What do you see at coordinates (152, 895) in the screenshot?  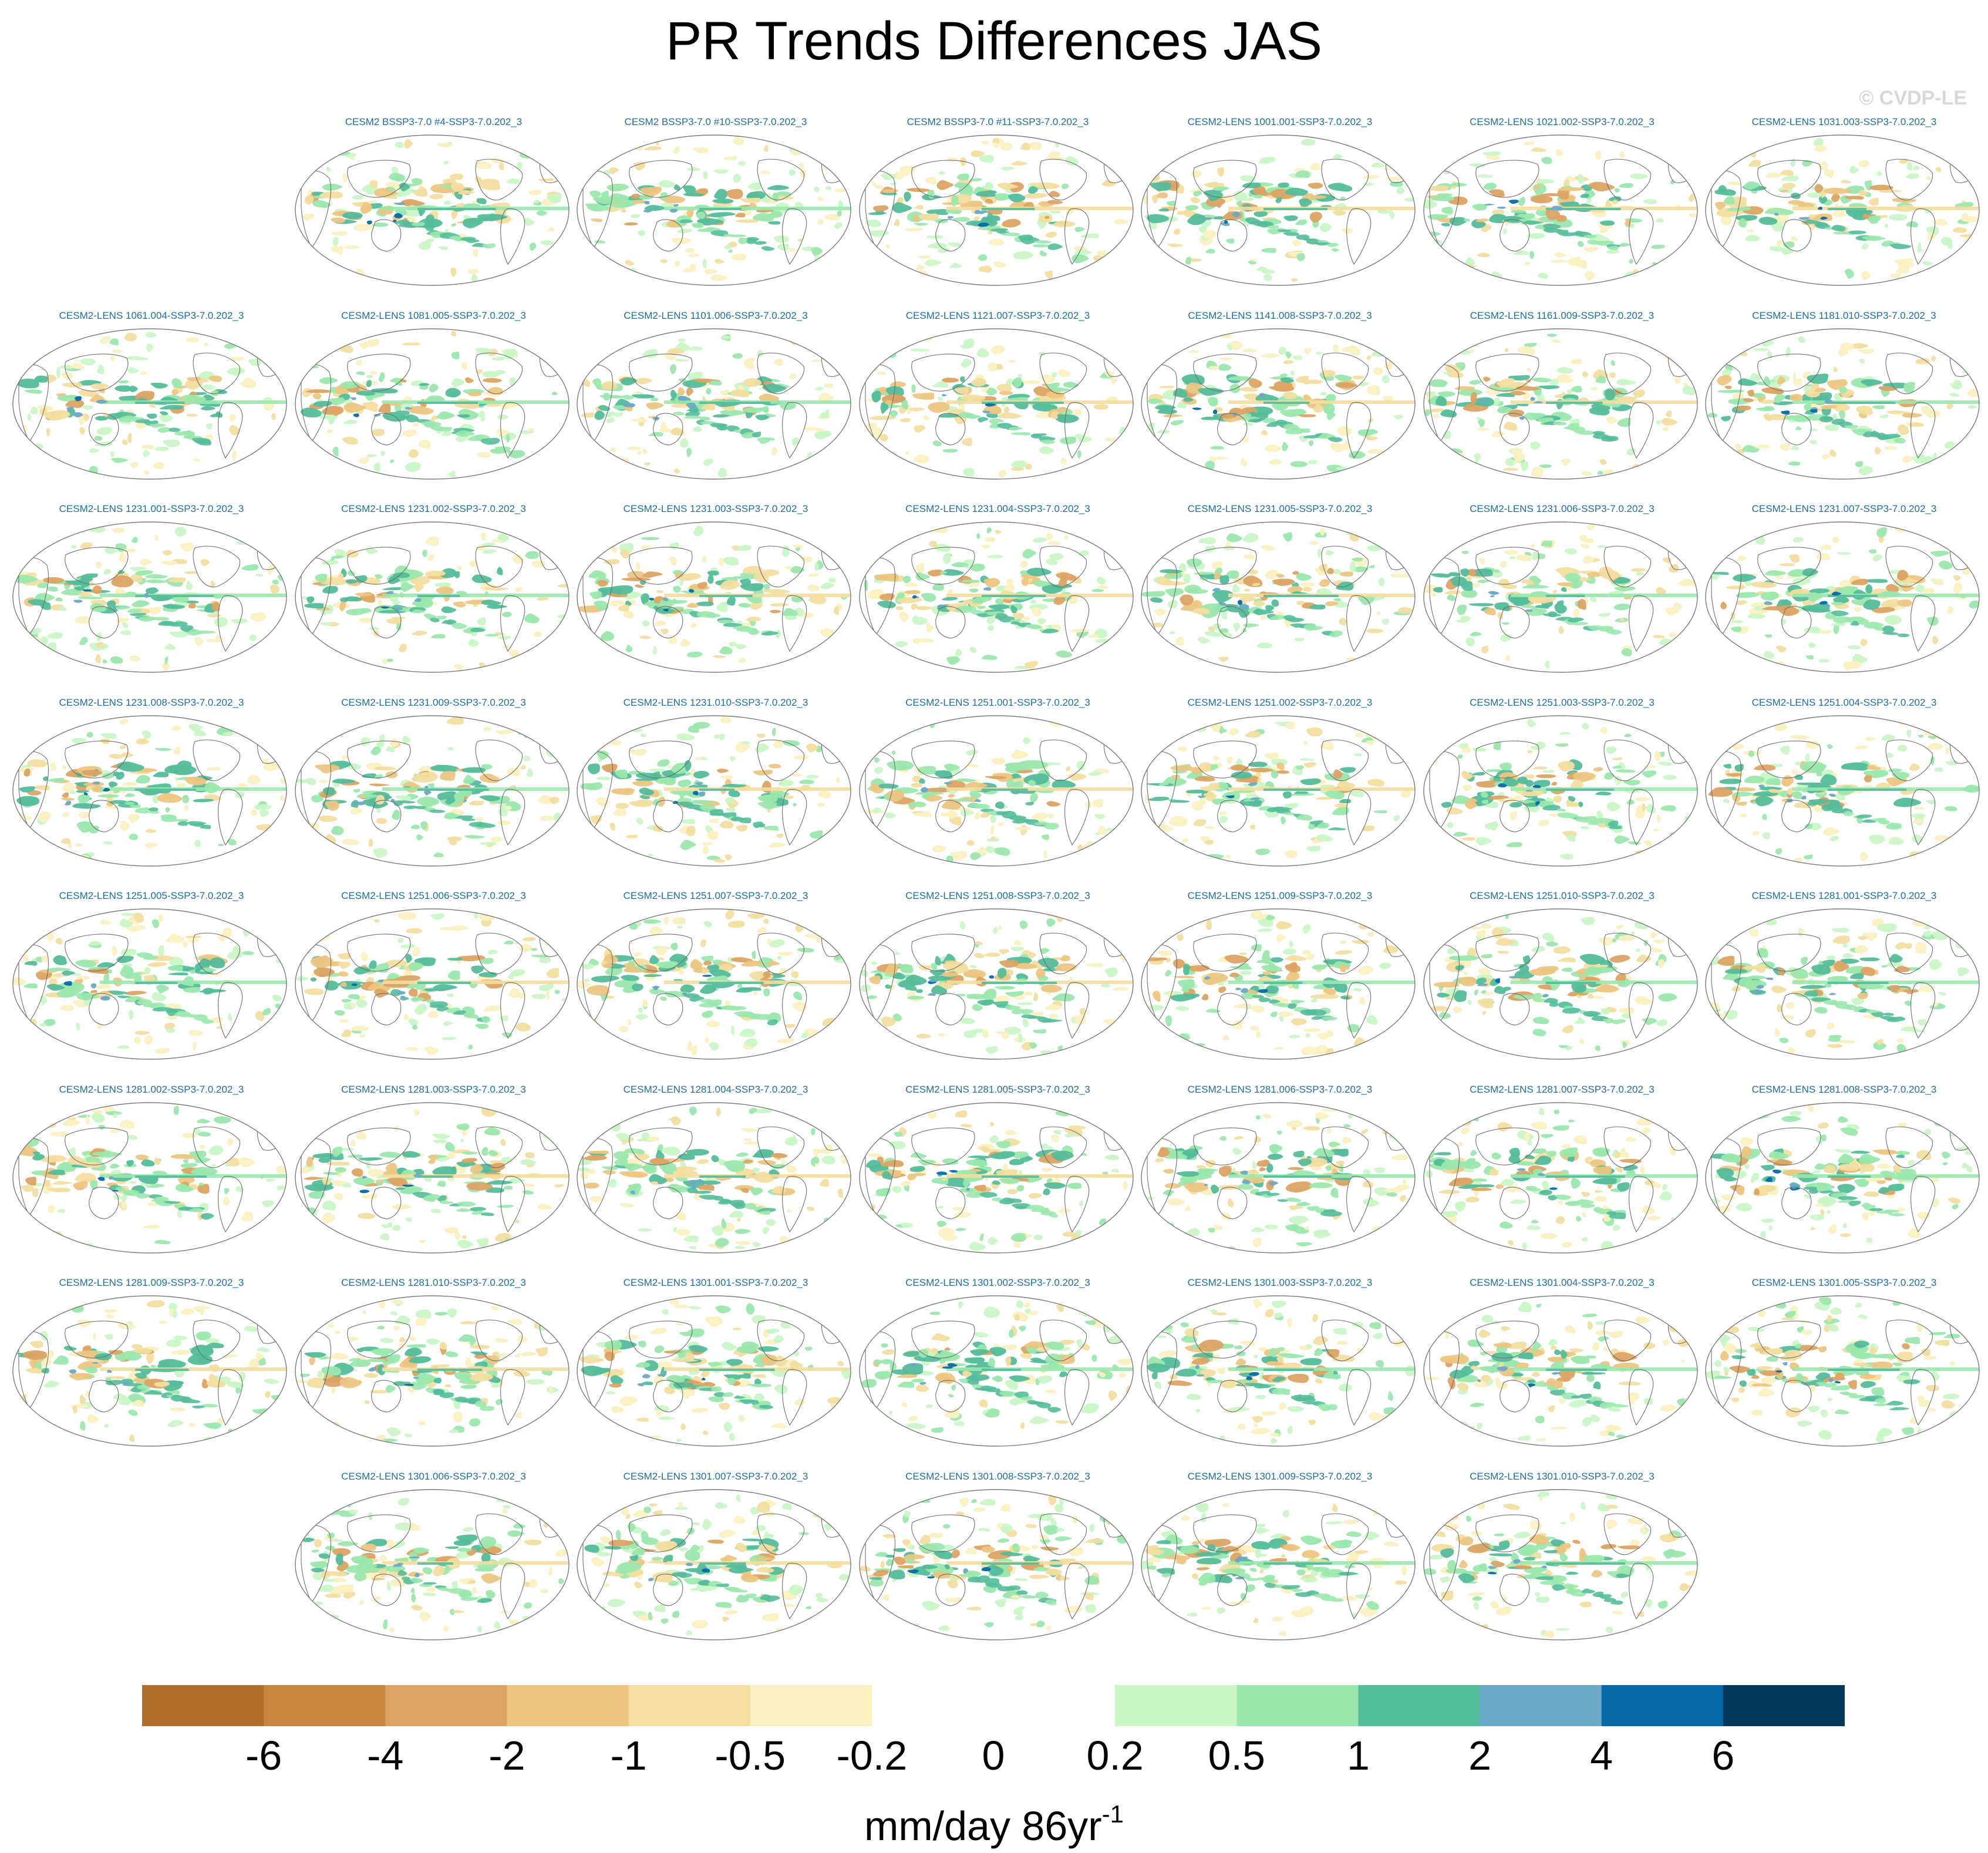 I see `panel-label: CESM2-LENS 1251.005-SSP3-7.0.202_3` at bounding box center [152, 895].